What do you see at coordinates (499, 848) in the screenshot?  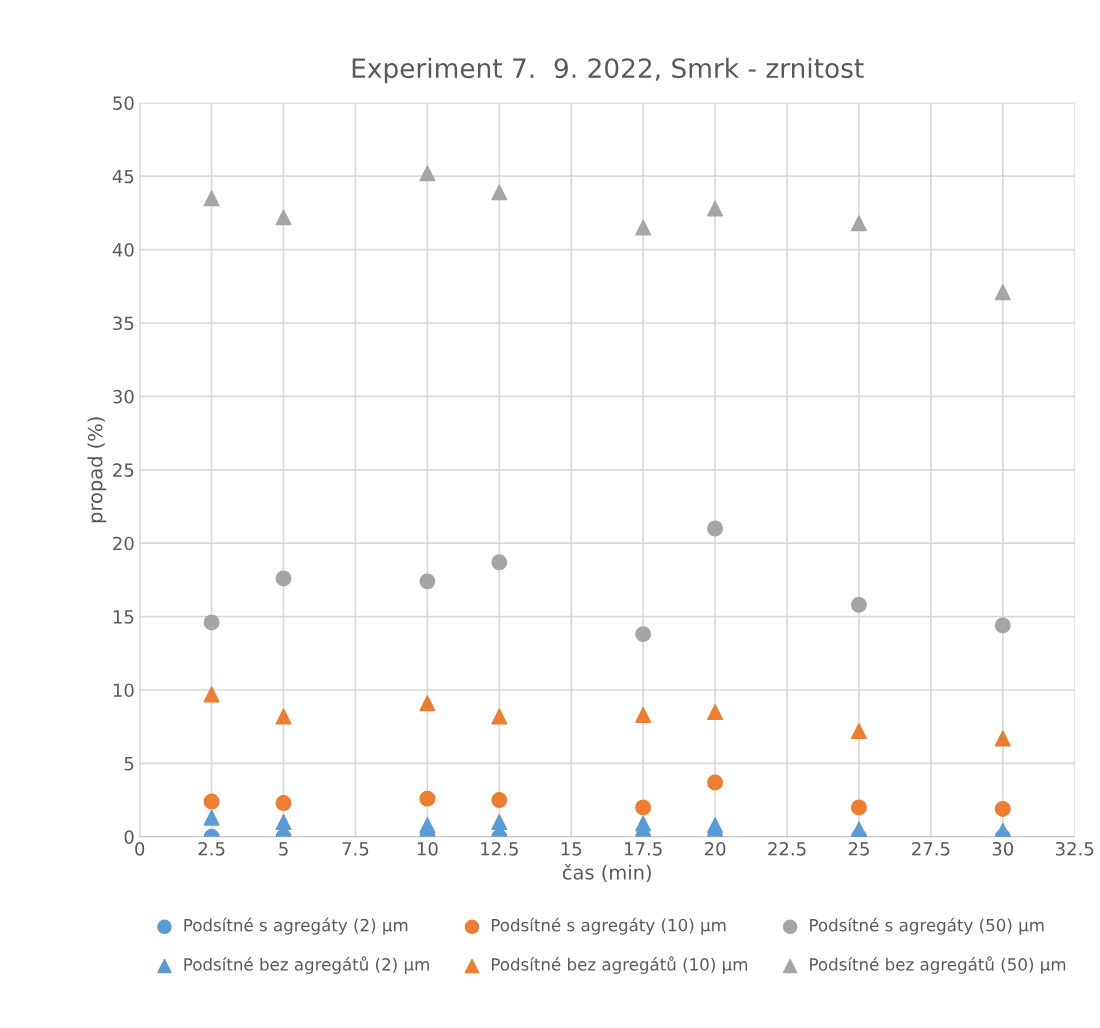 I see `x-tick-label: 12.5` at bounding box center [499, 848].